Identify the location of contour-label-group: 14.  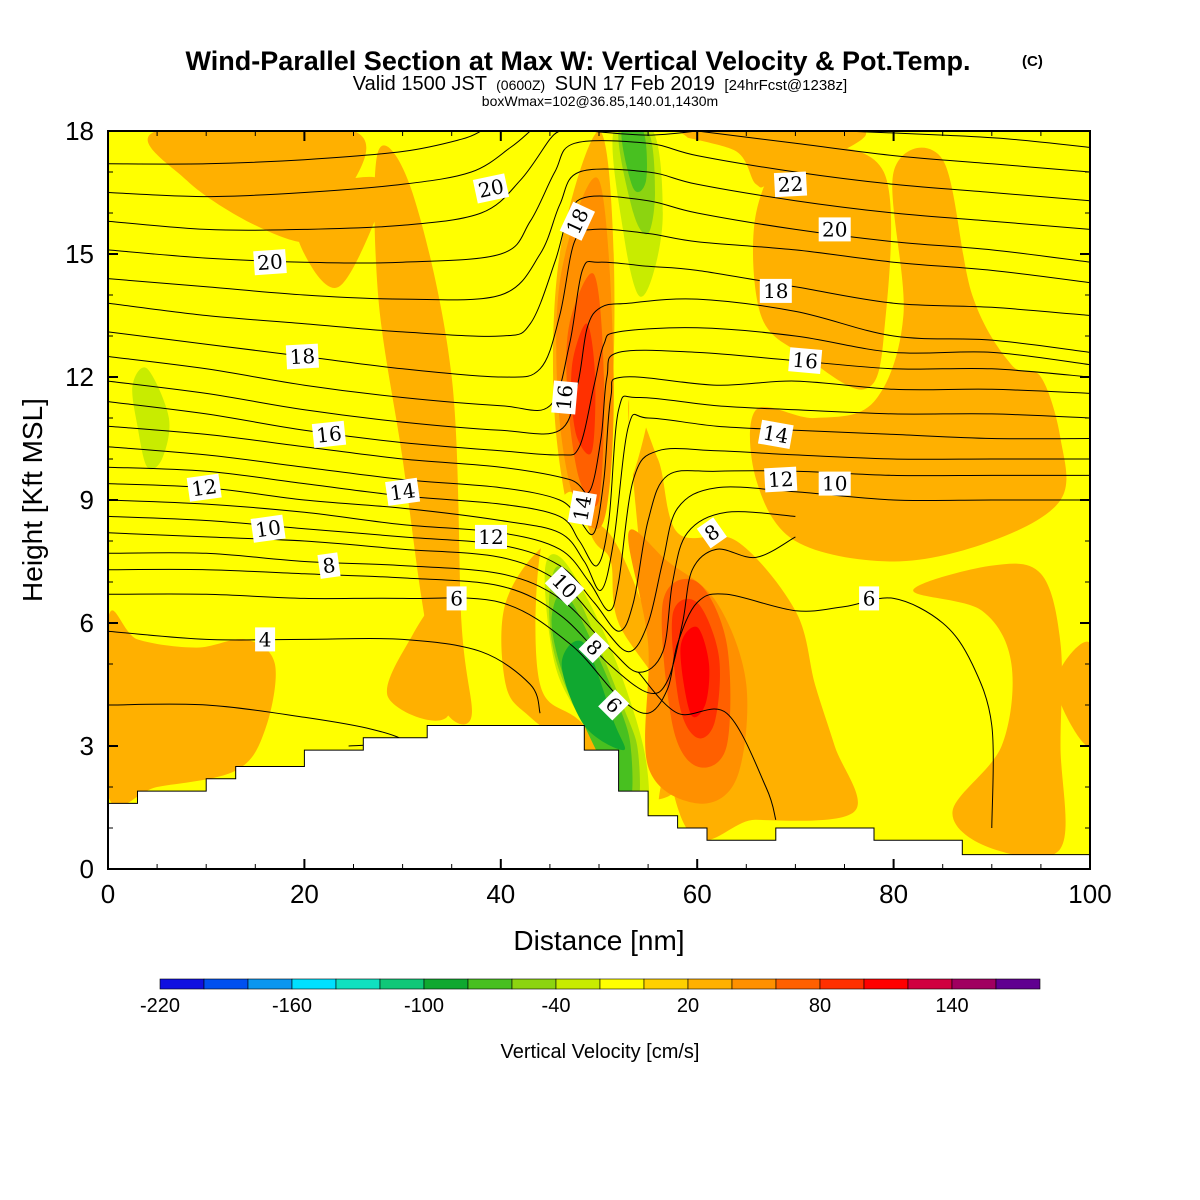
(775, 434).